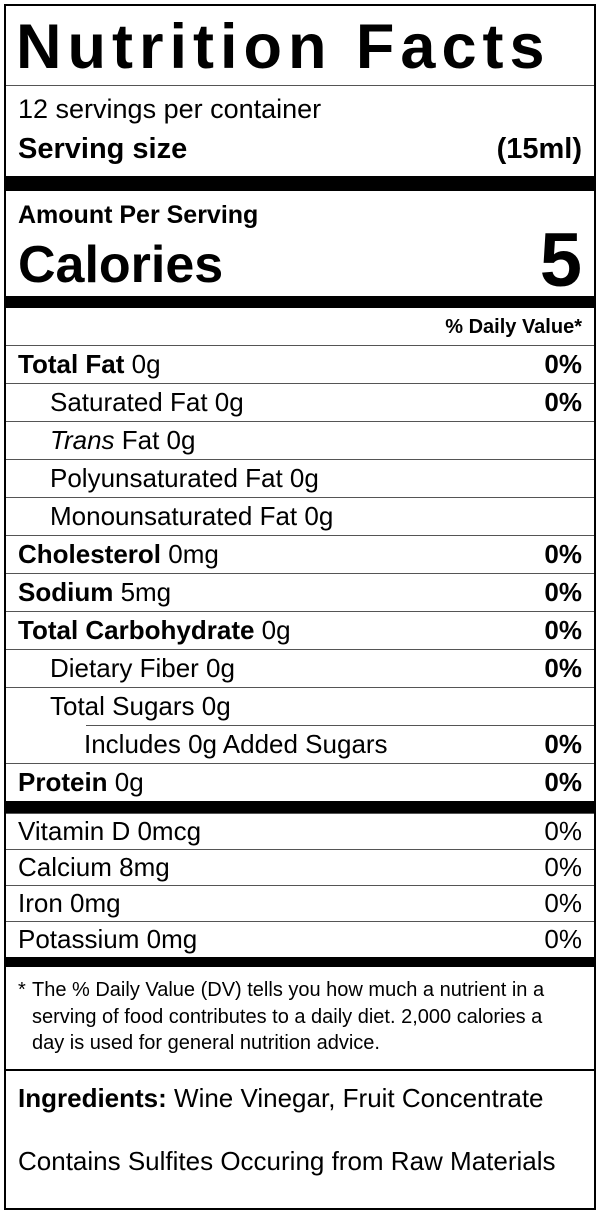  Describe the element at coordinates (300, 592) in the screenshot. I see `nutrient-row: Sodium 5mg 0%` at that location.